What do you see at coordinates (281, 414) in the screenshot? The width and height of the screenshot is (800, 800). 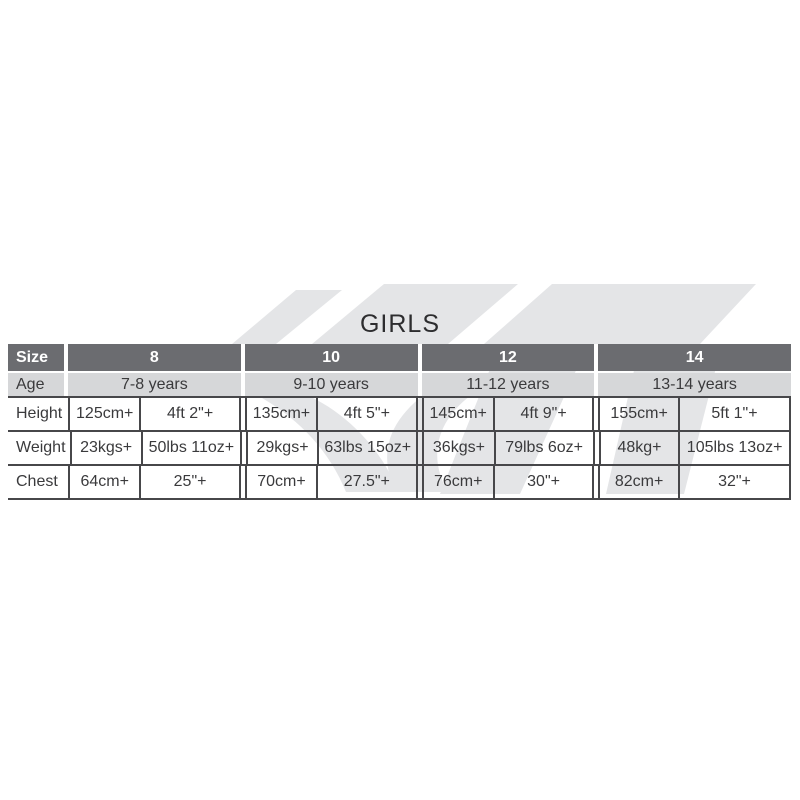 I see `height-cm-cell: 135cm+` at bounding box center [281, 414].